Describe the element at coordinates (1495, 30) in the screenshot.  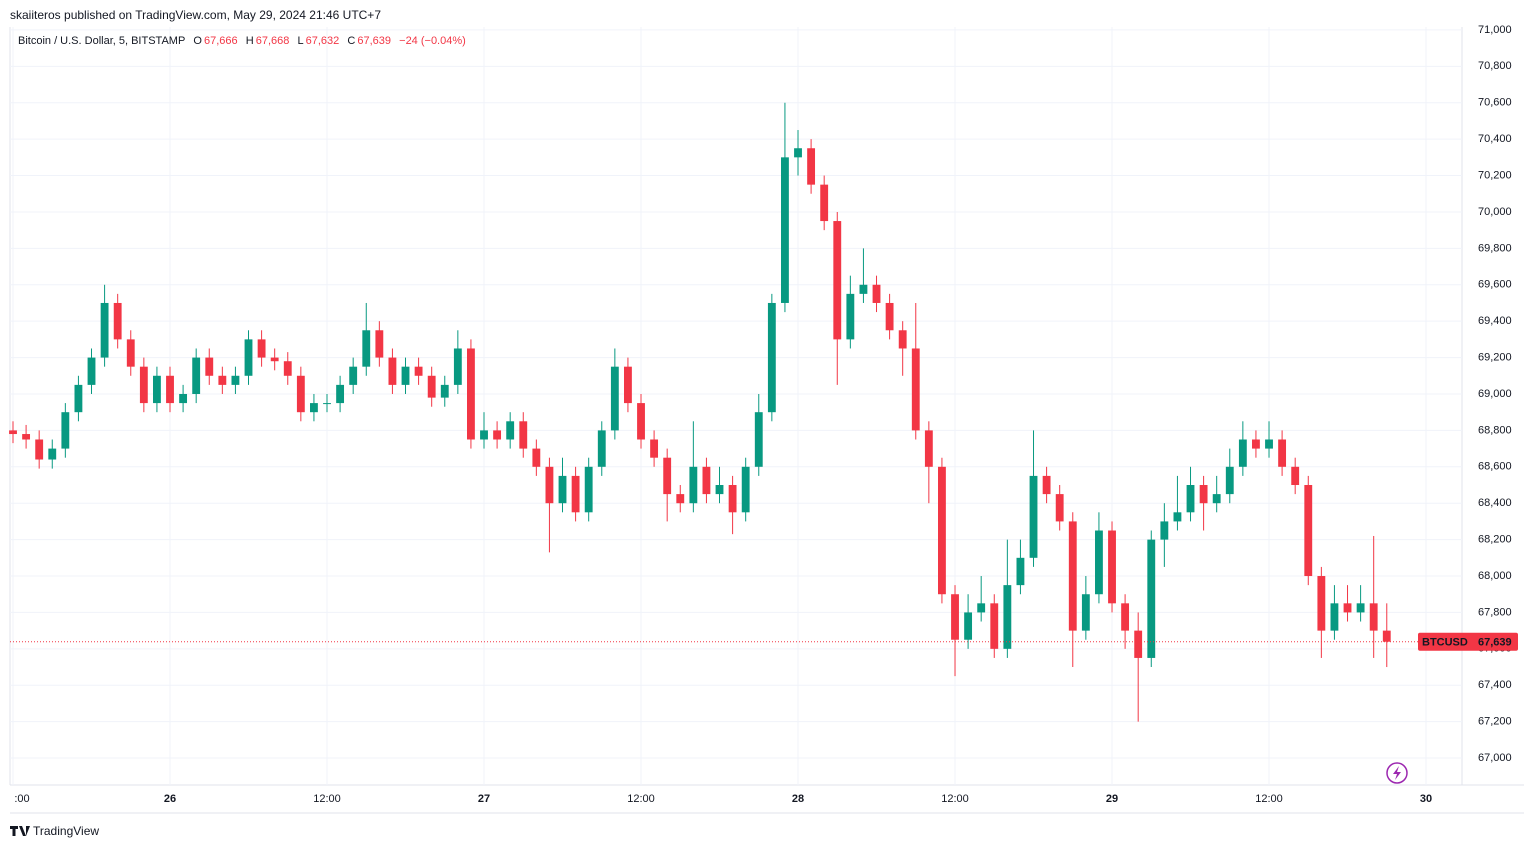
I see `y-tick-label: 71,000` at that location.